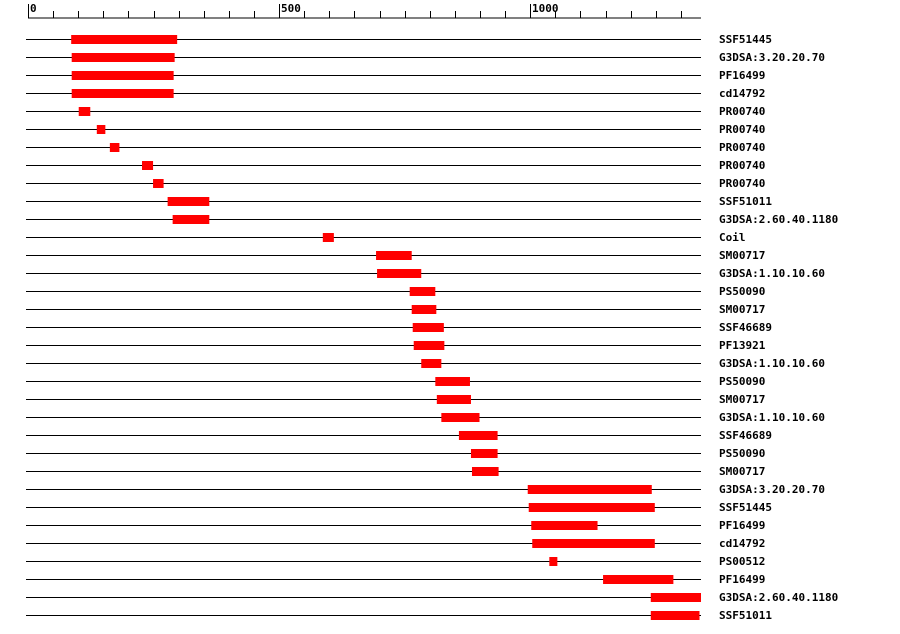 This screenshot has width=900, height=634. Describe the element at coordinates (396, 345) in the screenshot. I see `track-row: PF13921` at that location.